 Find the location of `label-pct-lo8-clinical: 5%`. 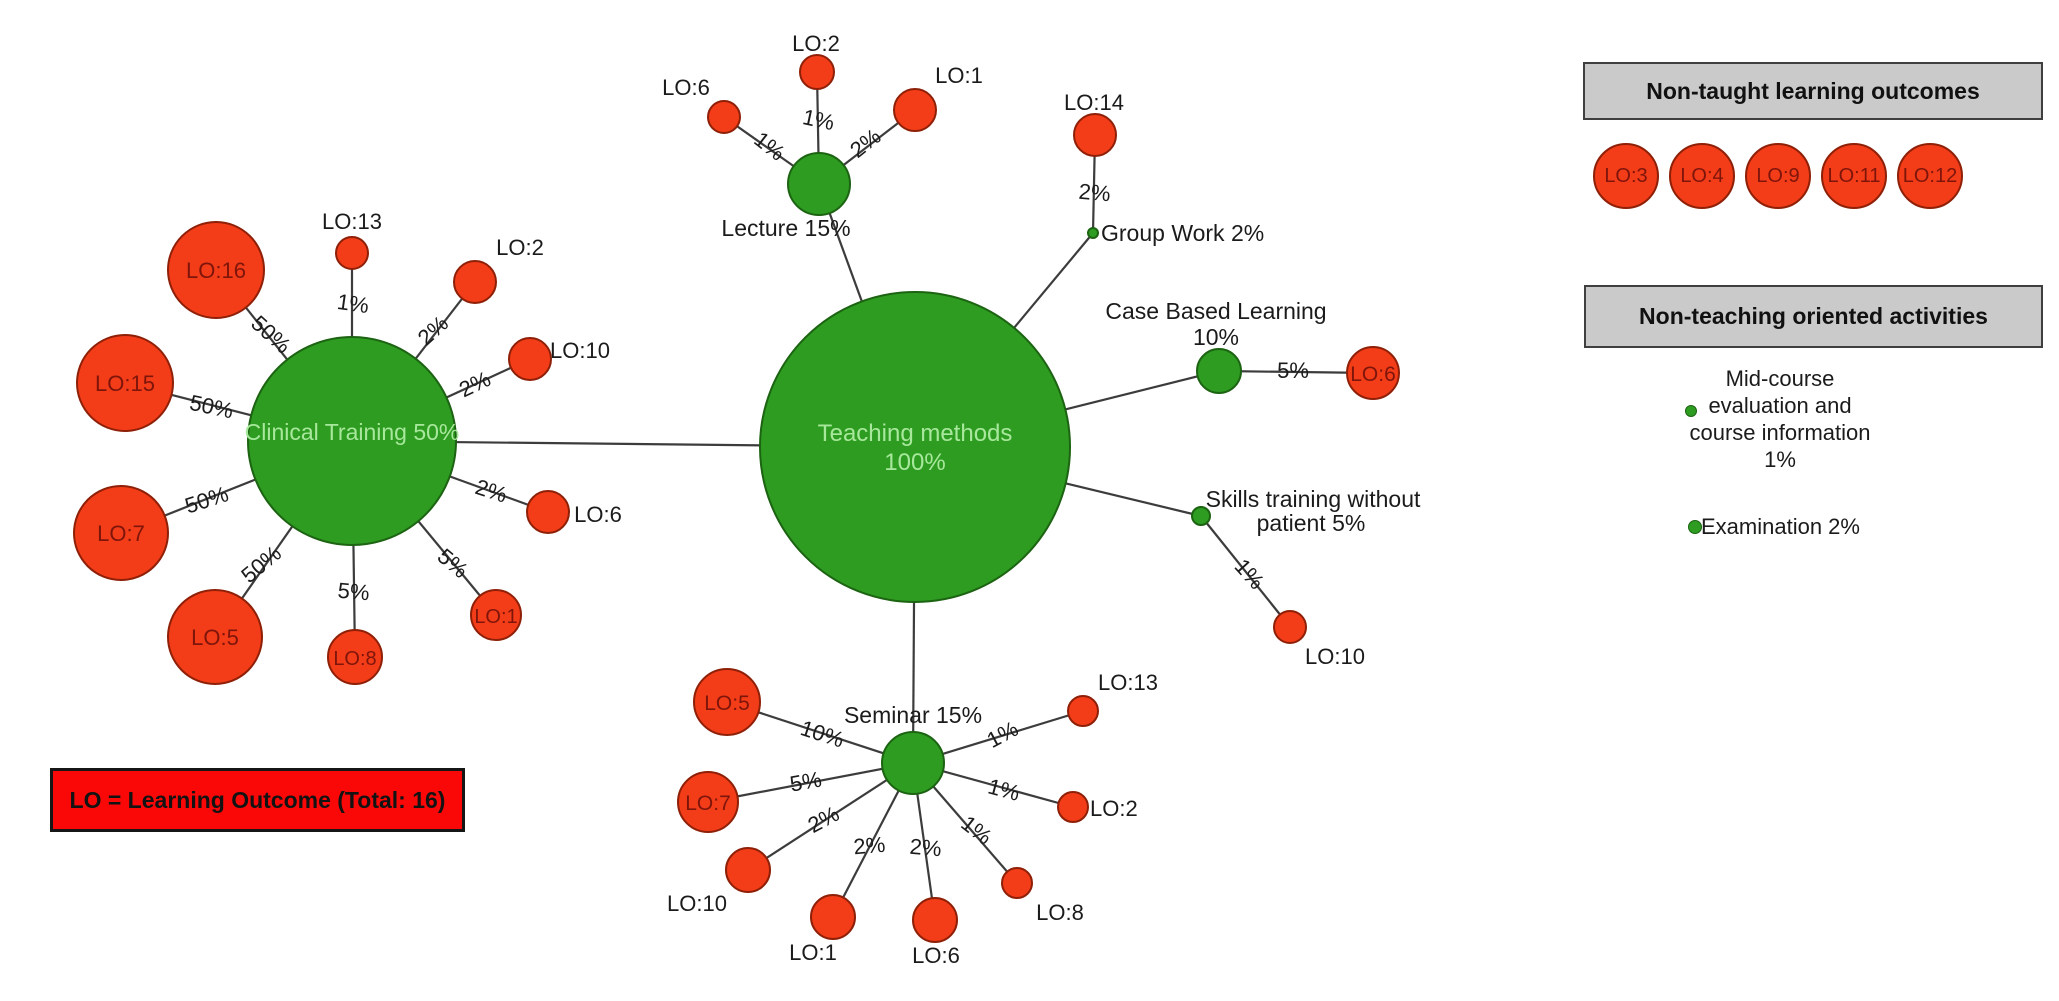

label-pct-lo8-clinical: 5% is located at coordinates (354, 592).